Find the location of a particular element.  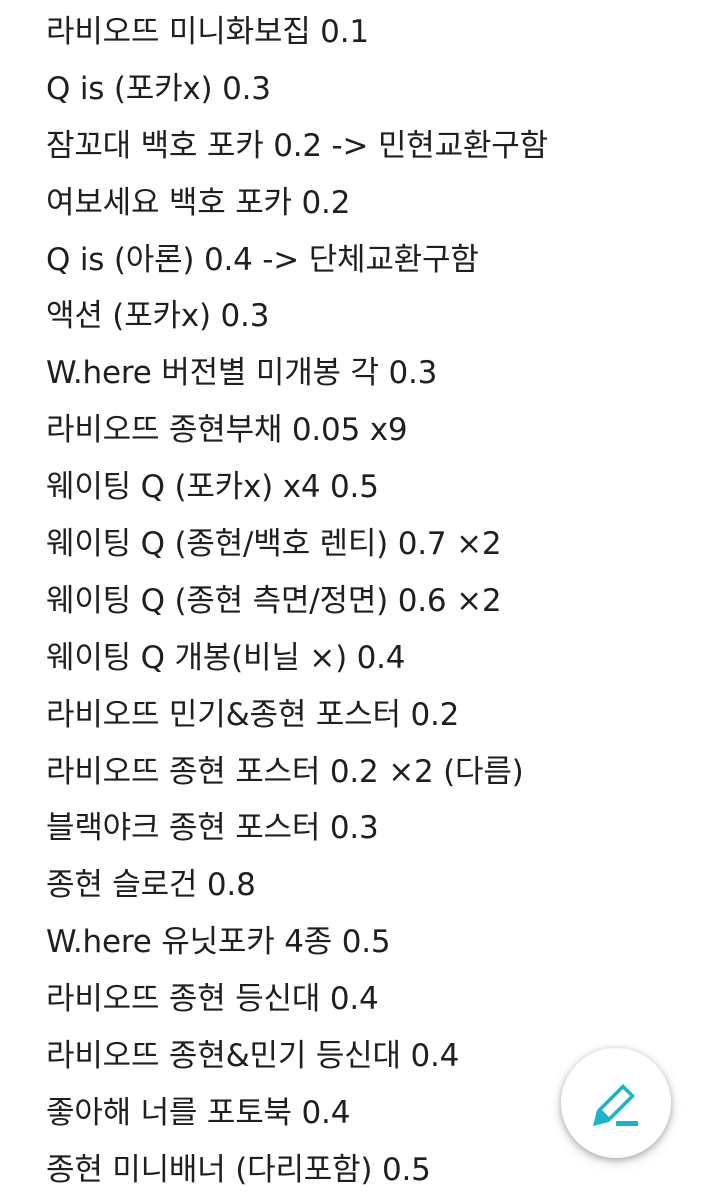

note-line: 종현 슬로건 0.8 is located at coordinates (151, 885).